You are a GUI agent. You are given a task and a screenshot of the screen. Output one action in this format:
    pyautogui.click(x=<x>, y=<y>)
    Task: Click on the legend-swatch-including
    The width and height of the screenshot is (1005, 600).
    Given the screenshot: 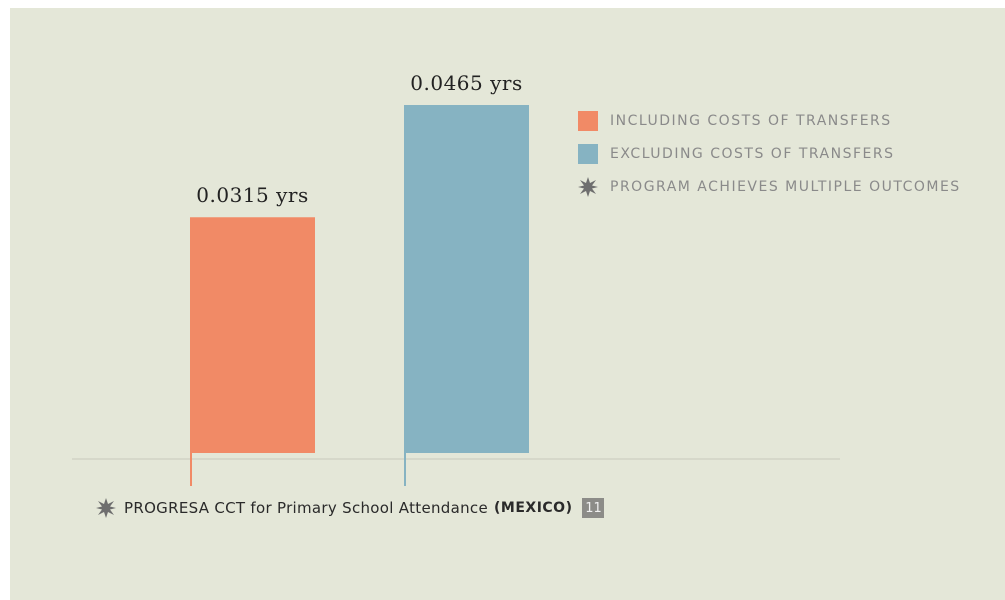 What is the action you would take?
    pyautogui.click(x=588, y=120)
    